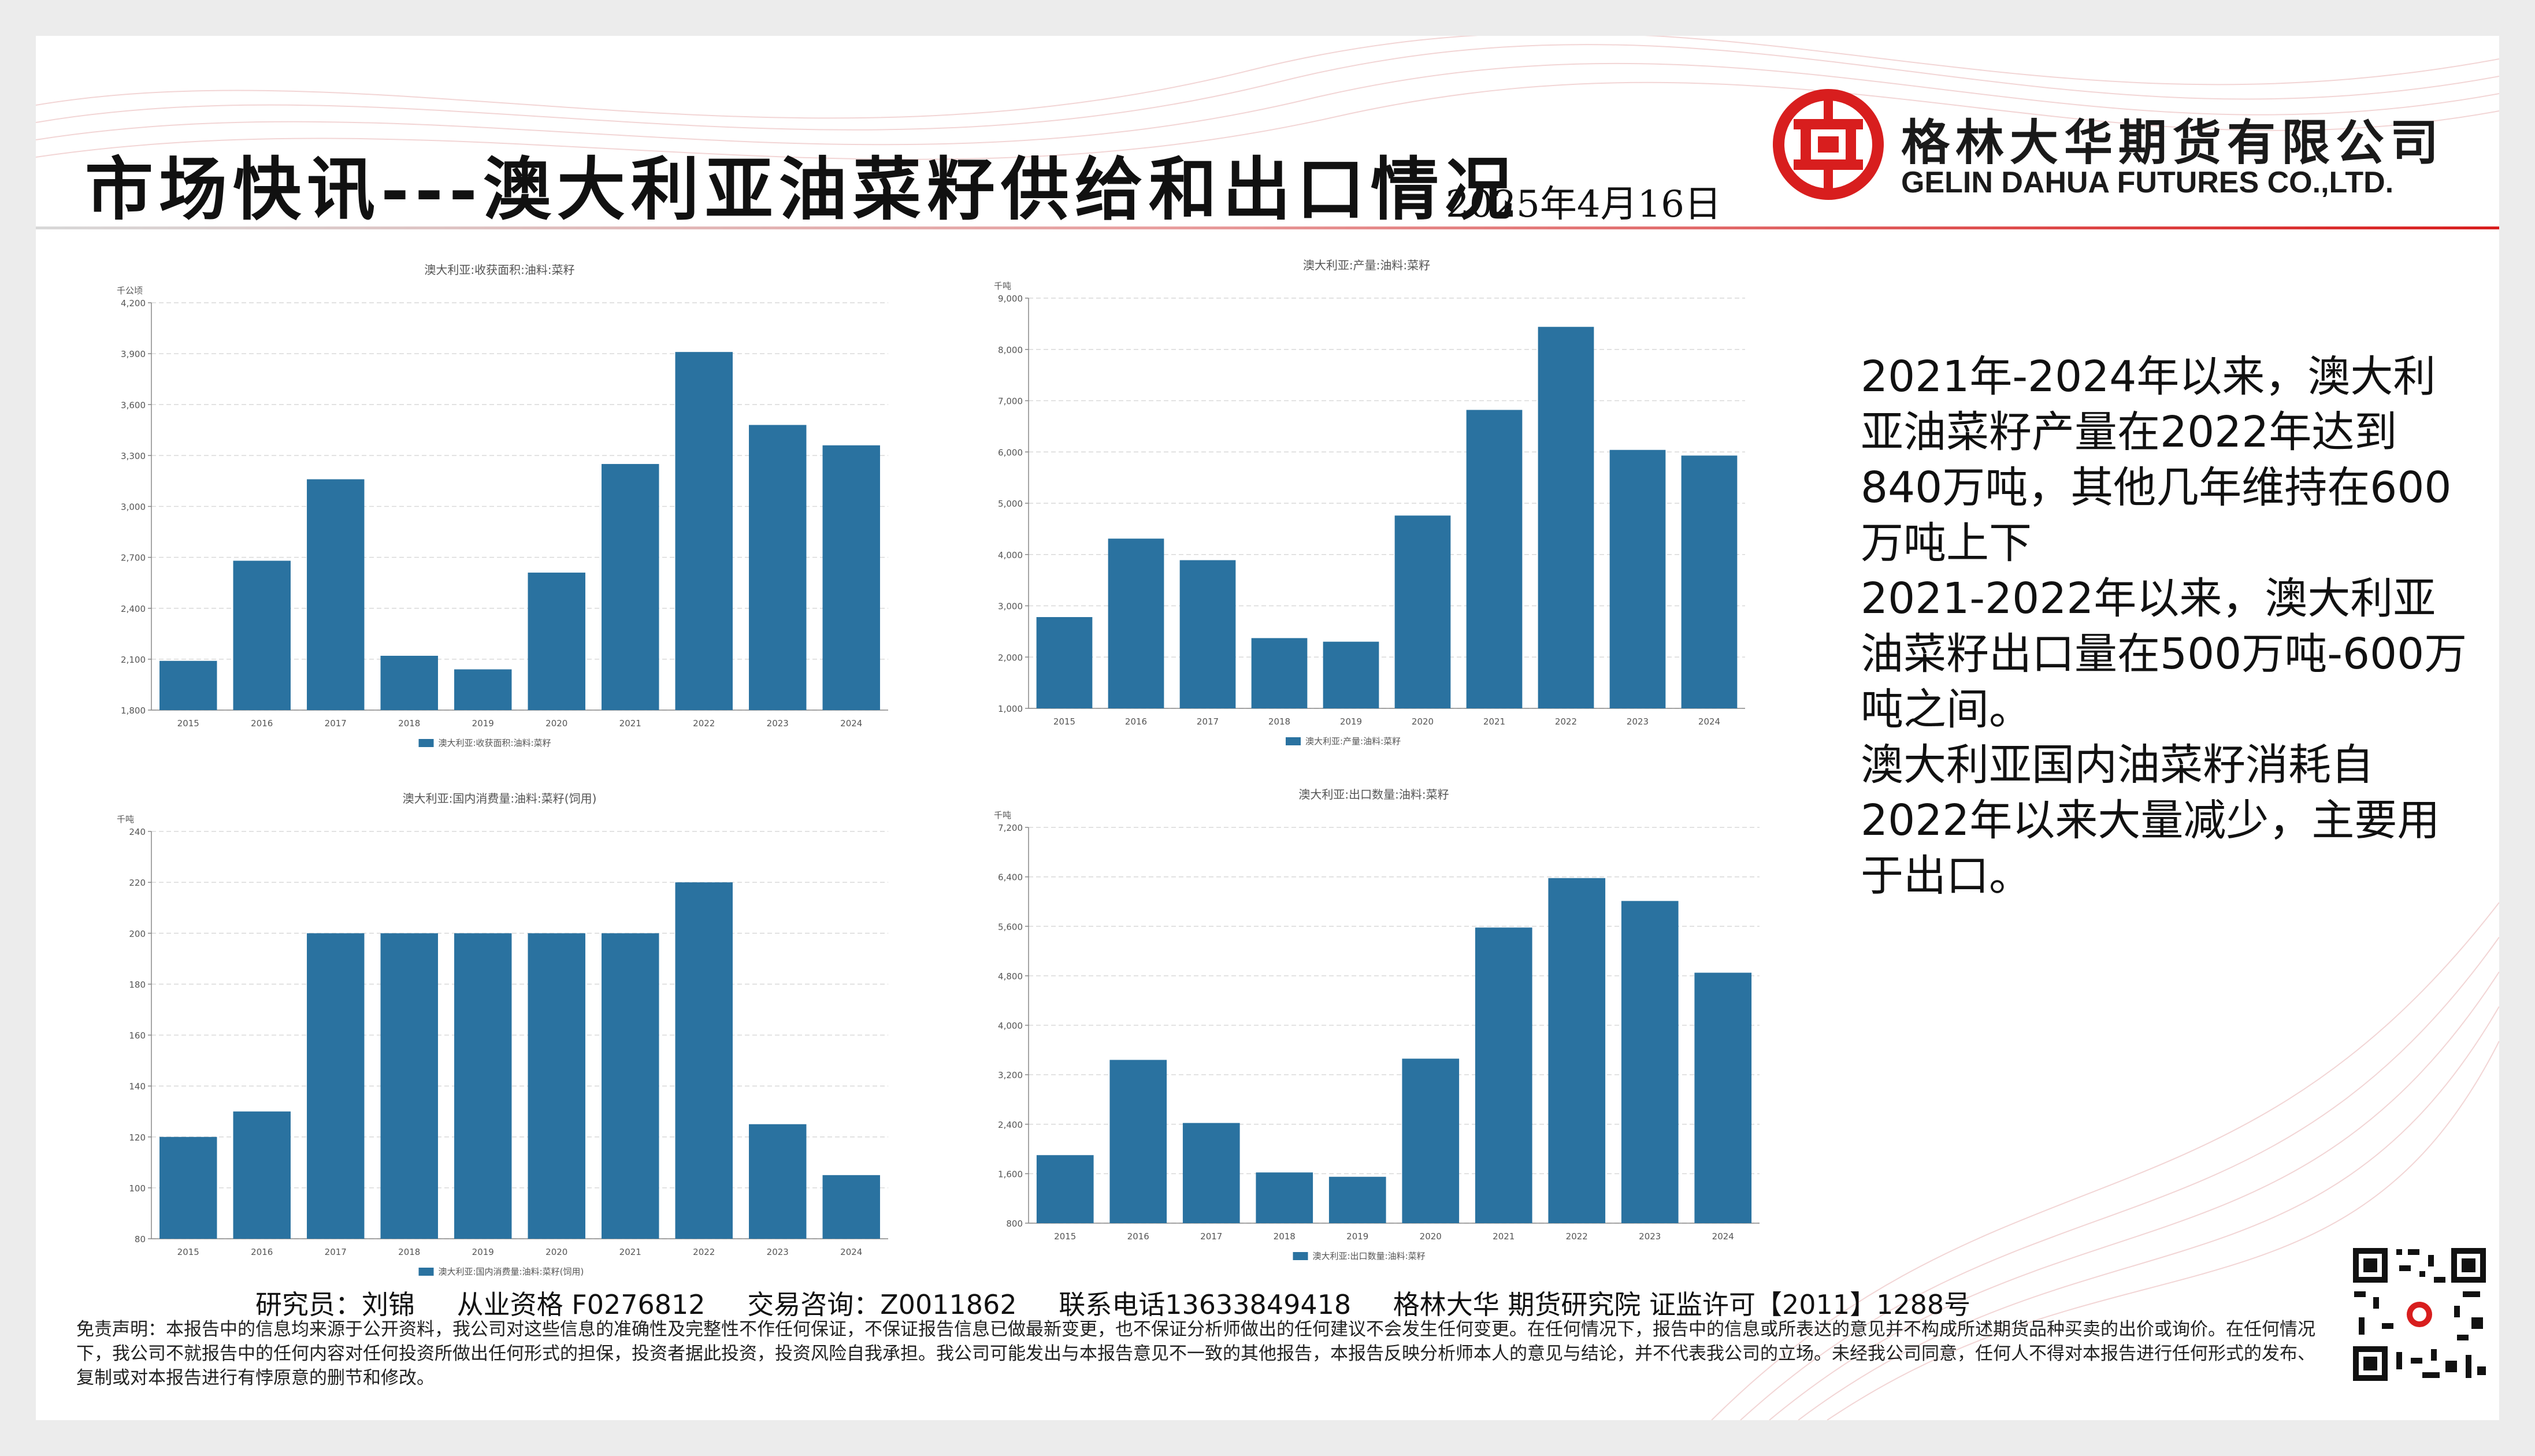 The width and height of the screenshot is (2535, 1456). What do you see at coordinates (137, 832) in the screenshot?
I see `y-tick-label: 240` at bounding box center [137, 832].